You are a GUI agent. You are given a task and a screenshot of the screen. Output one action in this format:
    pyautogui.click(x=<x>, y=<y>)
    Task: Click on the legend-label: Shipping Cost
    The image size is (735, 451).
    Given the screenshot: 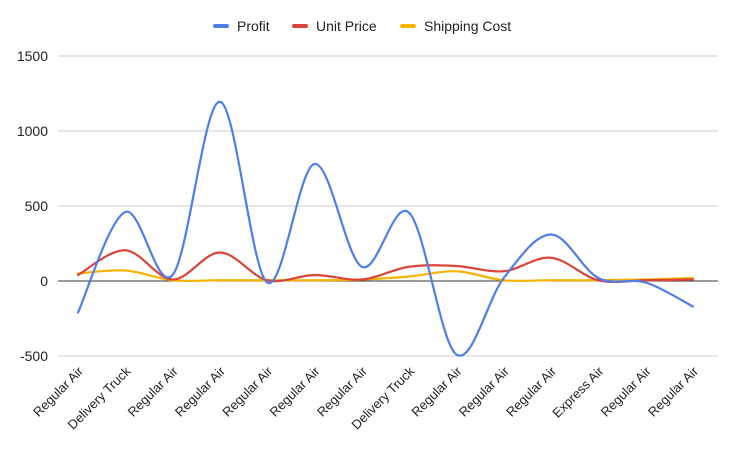 What is the action you would take?
    pyautogui.click(x=467, y=26)
    